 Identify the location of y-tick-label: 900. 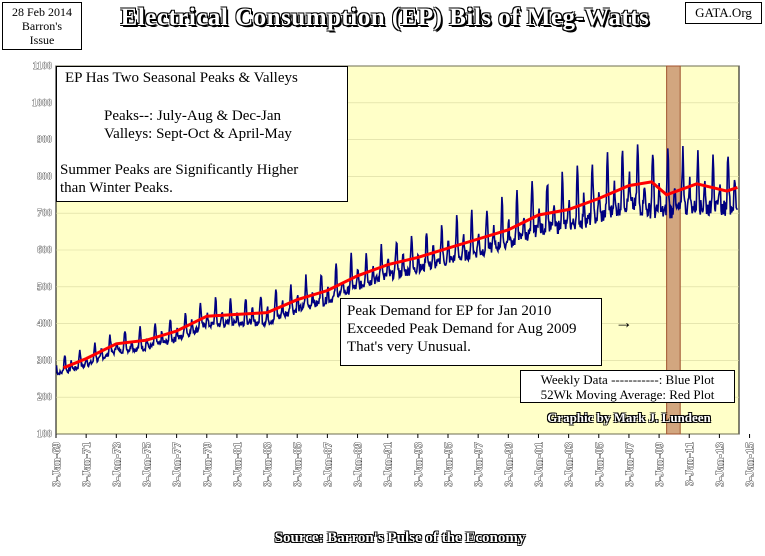
(44, 140).